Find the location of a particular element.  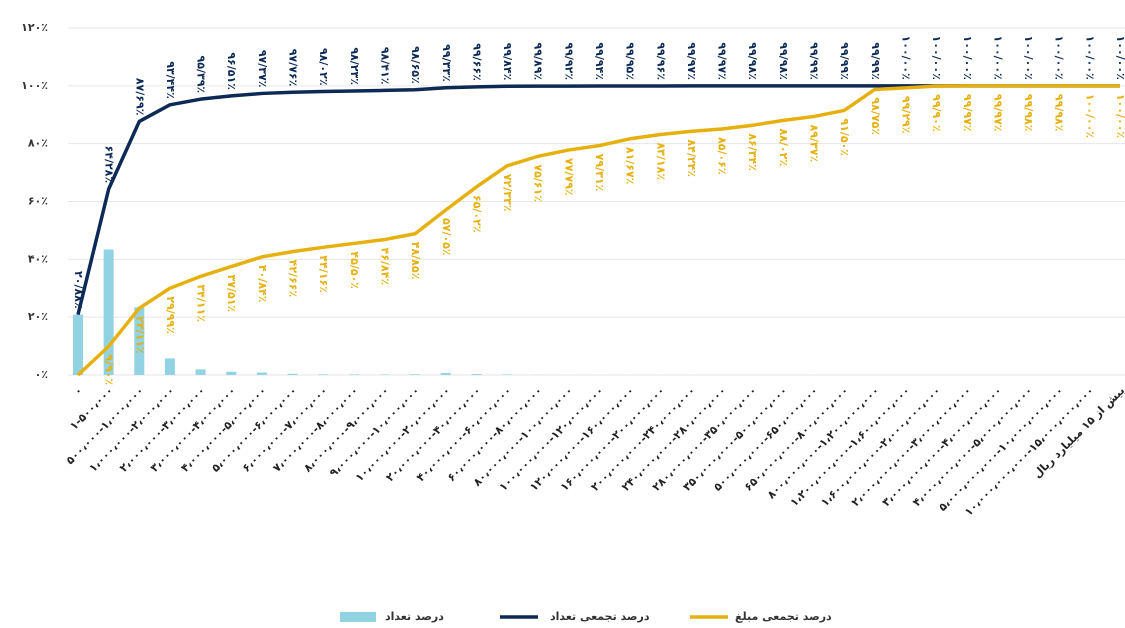

data-label: ۹۹/۸۴٪ is located at coordinates (507, 62).